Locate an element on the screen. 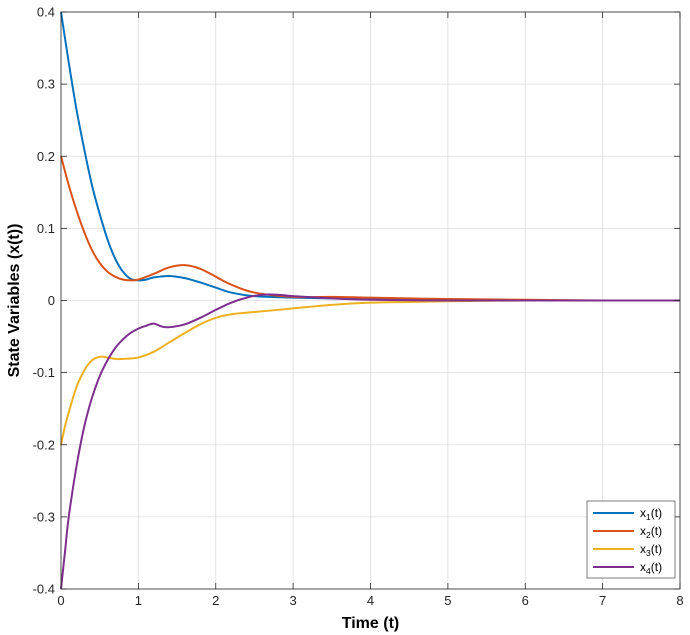 The image size is (690, 635). legend-label-x4: x4(t) is located at coordinates (651, 568).